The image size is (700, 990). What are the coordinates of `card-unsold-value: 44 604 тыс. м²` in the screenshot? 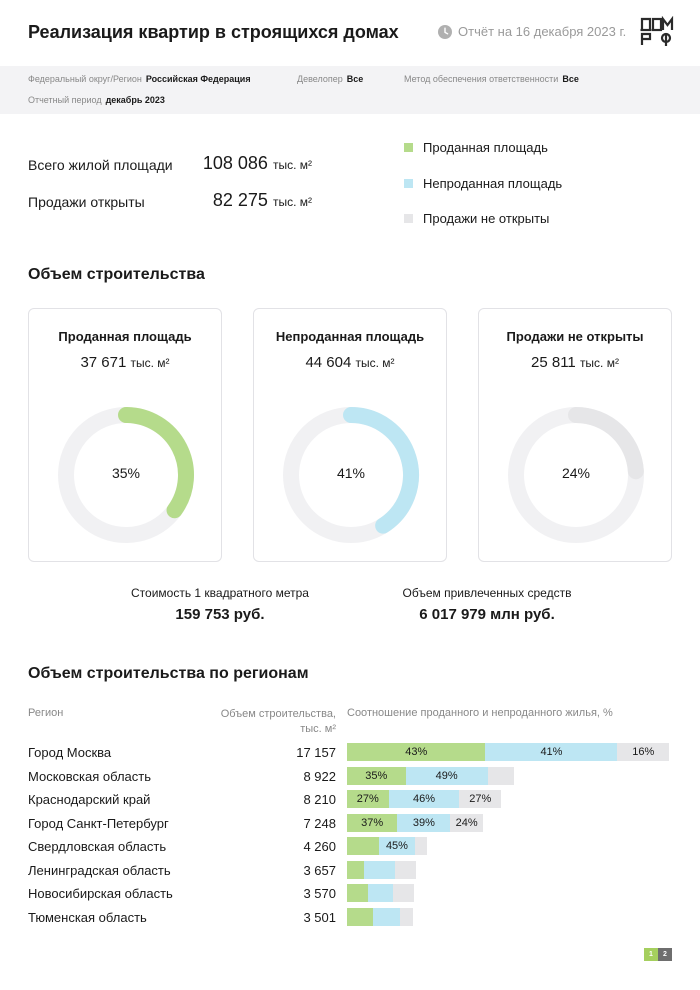 It's located at (350, 362).